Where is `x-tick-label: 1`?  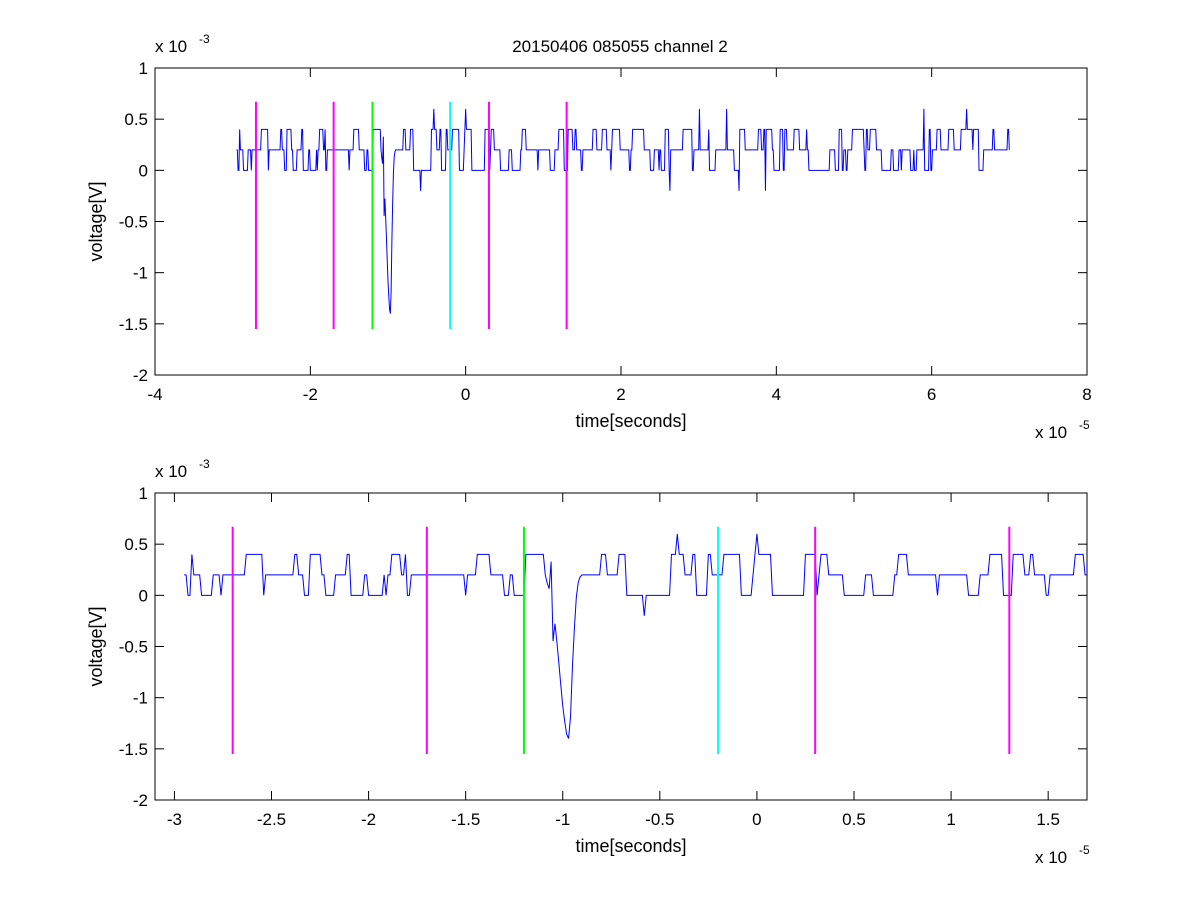 x-tick-label: 1 is located at coordinates (950, 819).